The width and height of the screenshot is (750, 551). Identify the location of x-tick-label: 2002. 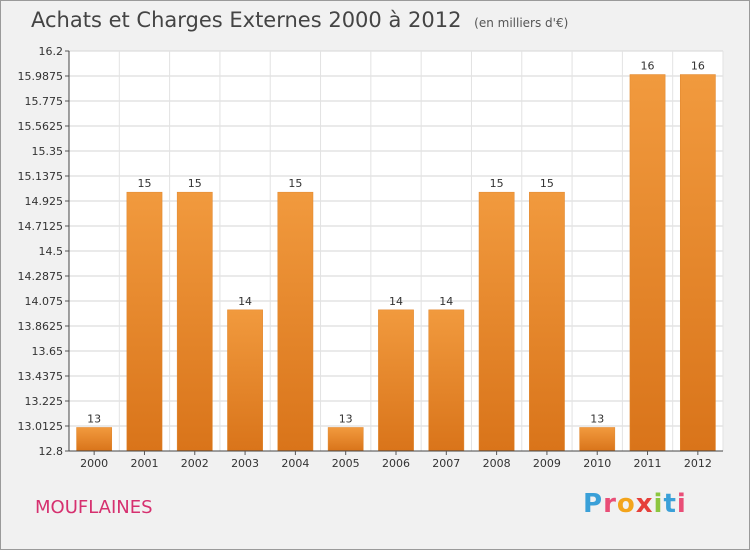
(195, 463).